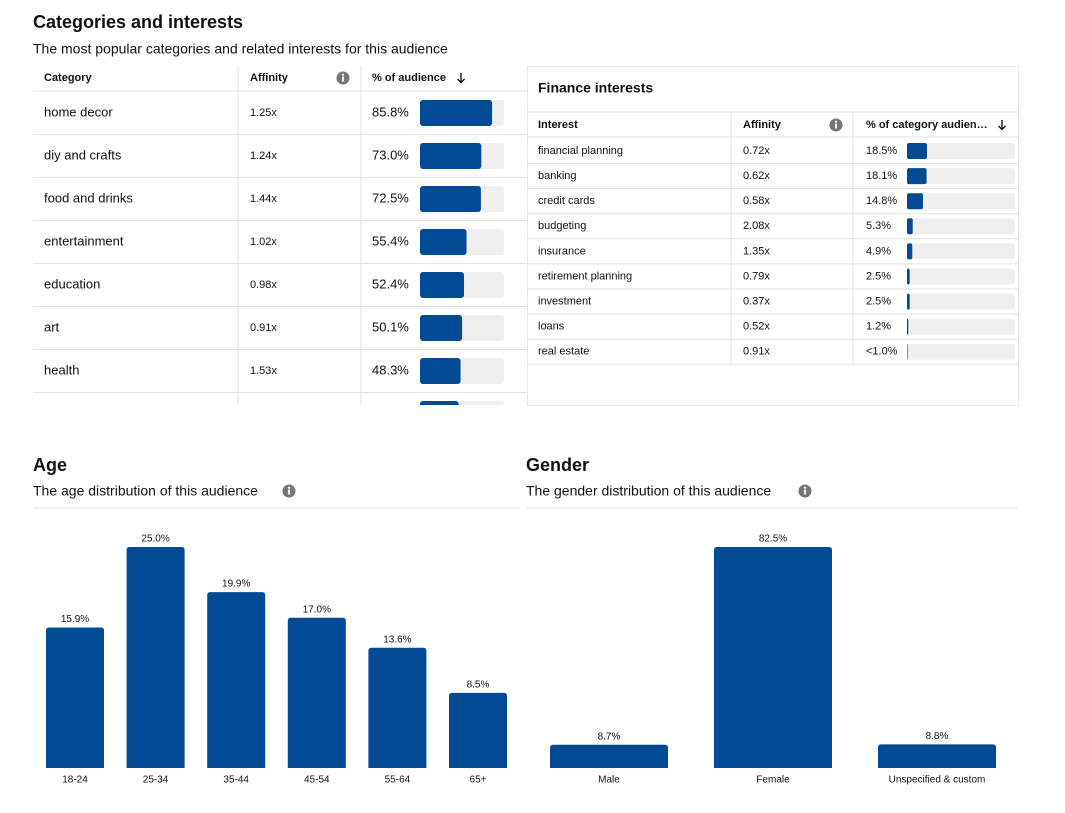 The height and width of the screenshot is (813, 1065). I want to click on interest-name: investment, so click(564, 302).